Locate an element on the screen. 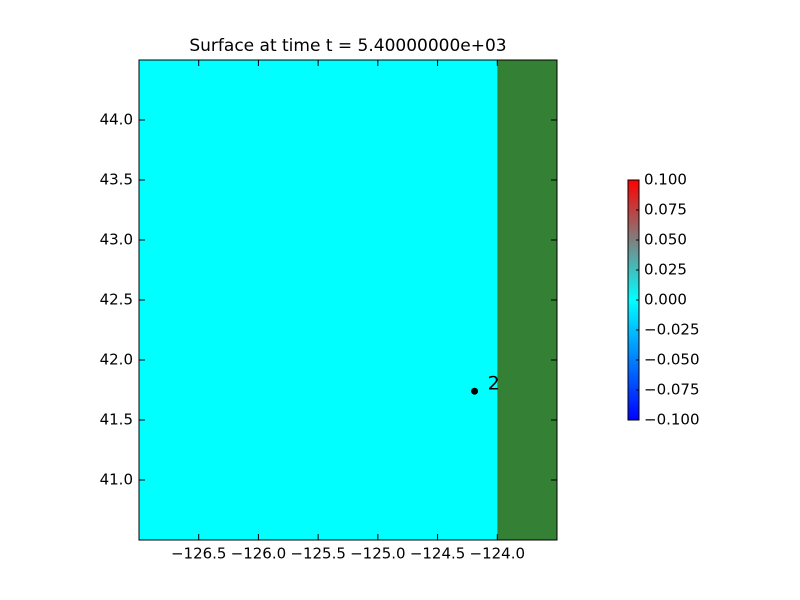  y-tick-label: 42.0 is located at coordinates (116, 360).